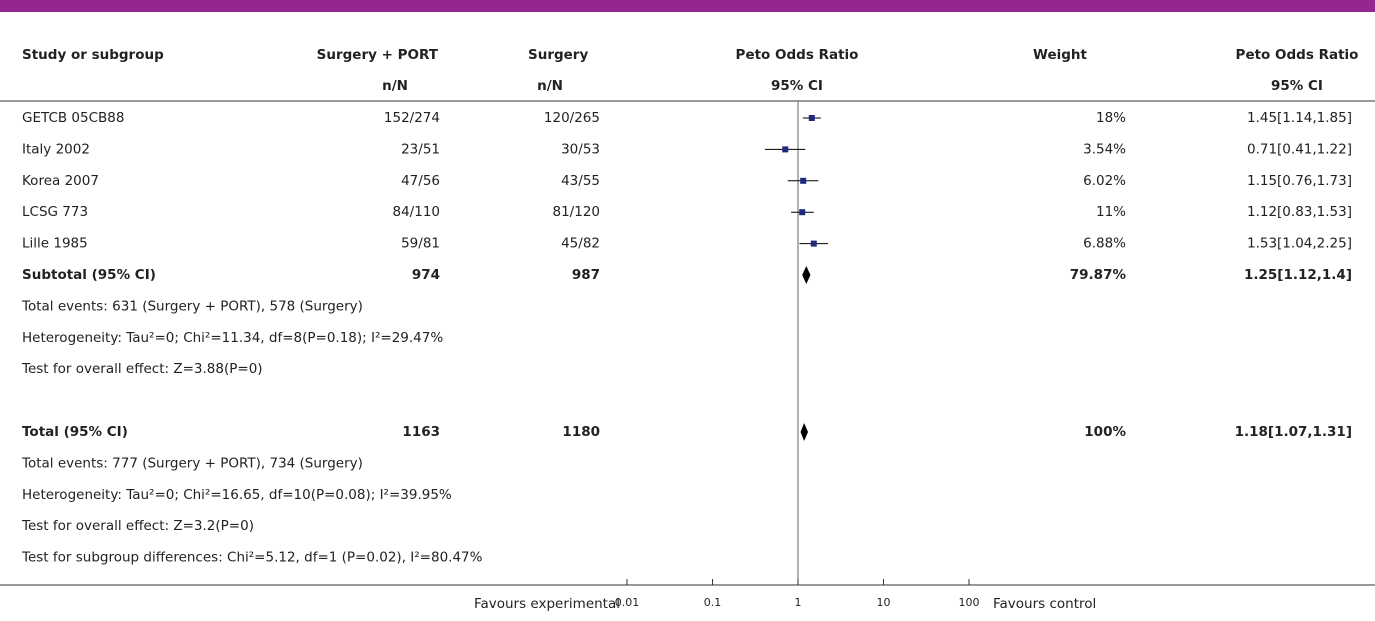 The height and width of the screenshot is (621, 1375). Describe the element at coordinates (1299, 118) in the screenshot. I see `odds-ratio-label: 1.45[1.14,1.85]` at that location.